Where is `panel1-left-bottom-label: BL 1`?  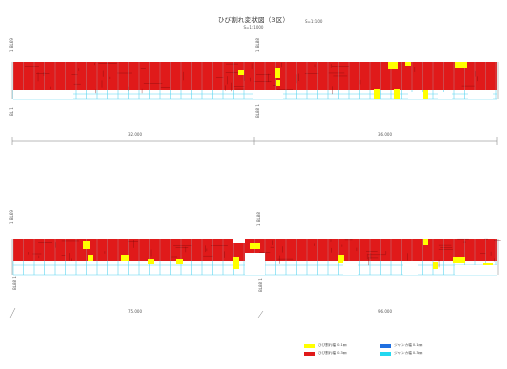 panel1-left-bottom-label: BL 1 is located at coordinates (11, 111).